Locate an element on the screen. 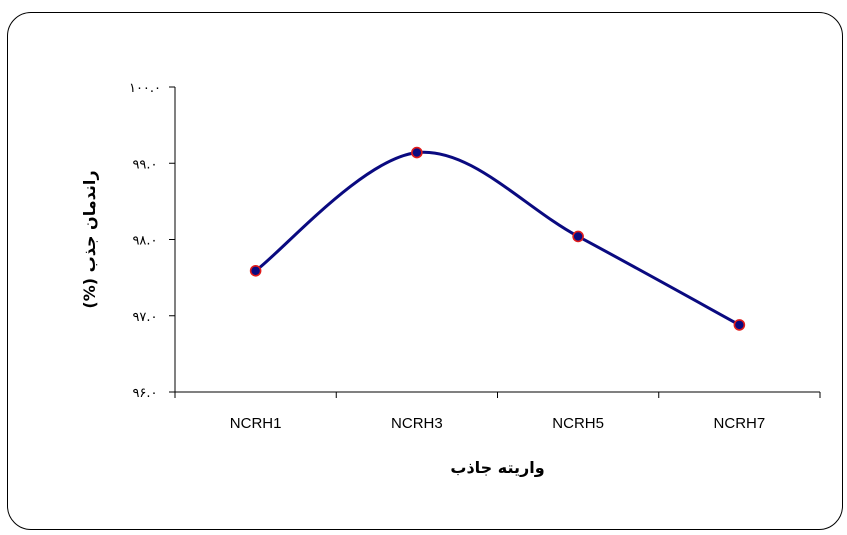 This screenshot has height=535, width=847. x-axis-title: واریته جاذب is located at coordinates (497, 467).